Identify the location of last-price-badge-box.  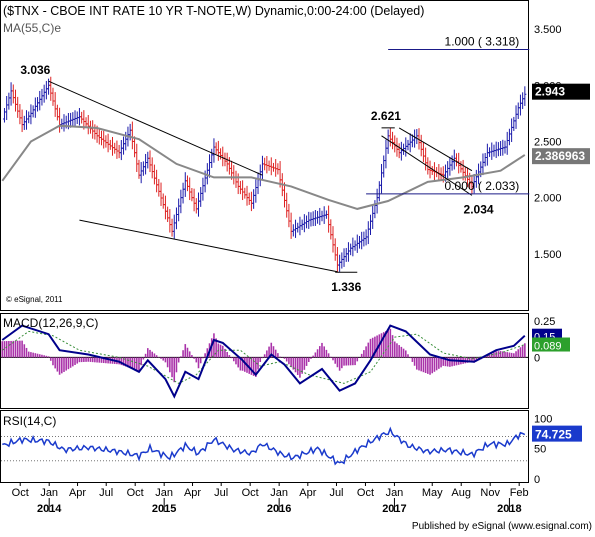
(561, 91).